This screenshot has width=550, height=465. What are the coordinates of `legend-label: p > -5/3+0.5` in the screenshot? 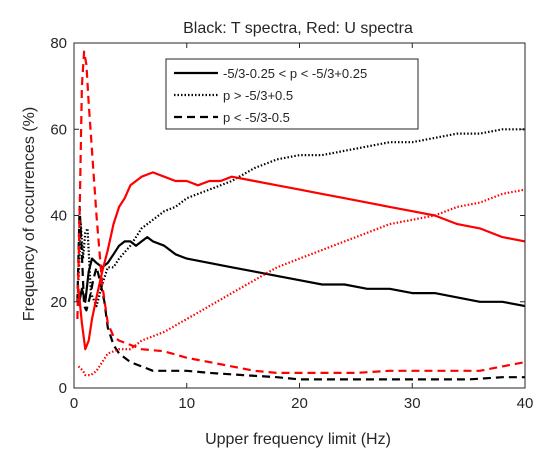 It's located at (258, 95).